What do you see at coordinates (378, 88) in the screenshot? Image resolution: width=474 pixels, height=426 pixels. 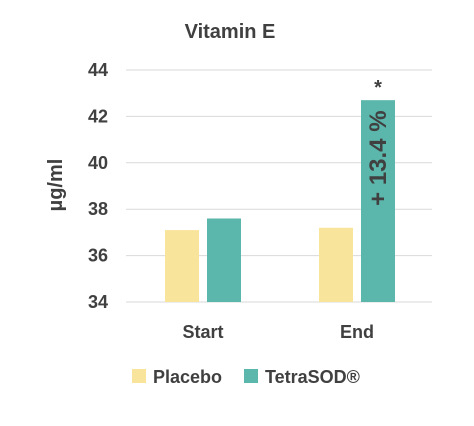 I see `significance-marker: *` at bounding box center [378, 88].